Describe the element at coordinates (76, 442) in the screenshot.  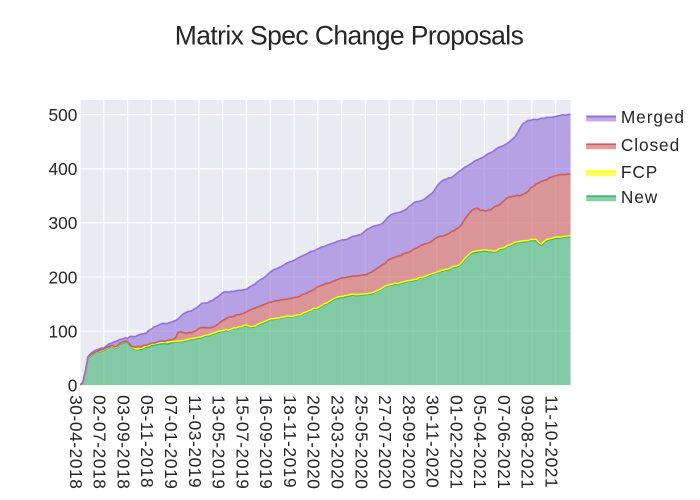
I see `svg-text: 30-04-2018` at that location.